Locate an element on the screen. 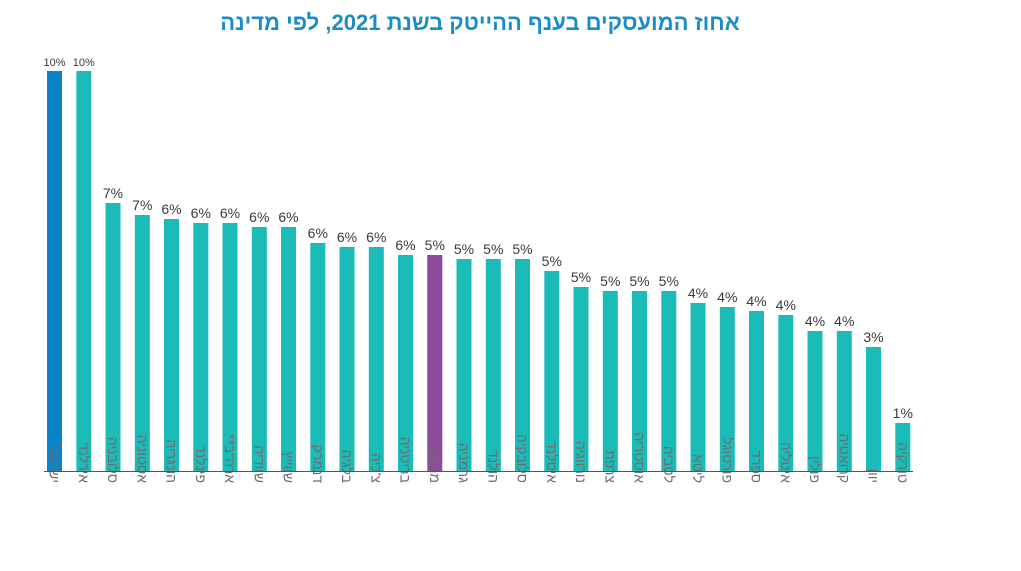 The width and height of the screenshot is (1021, 571). category-label: סלובניה is located at coordinates (113, 460).